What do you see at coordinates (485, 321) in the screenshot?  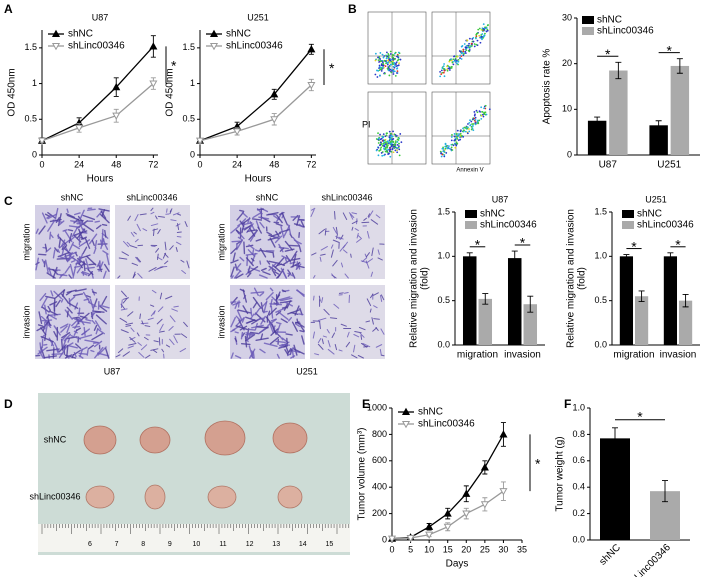 I see `bar` at bounding box center [485, 321].